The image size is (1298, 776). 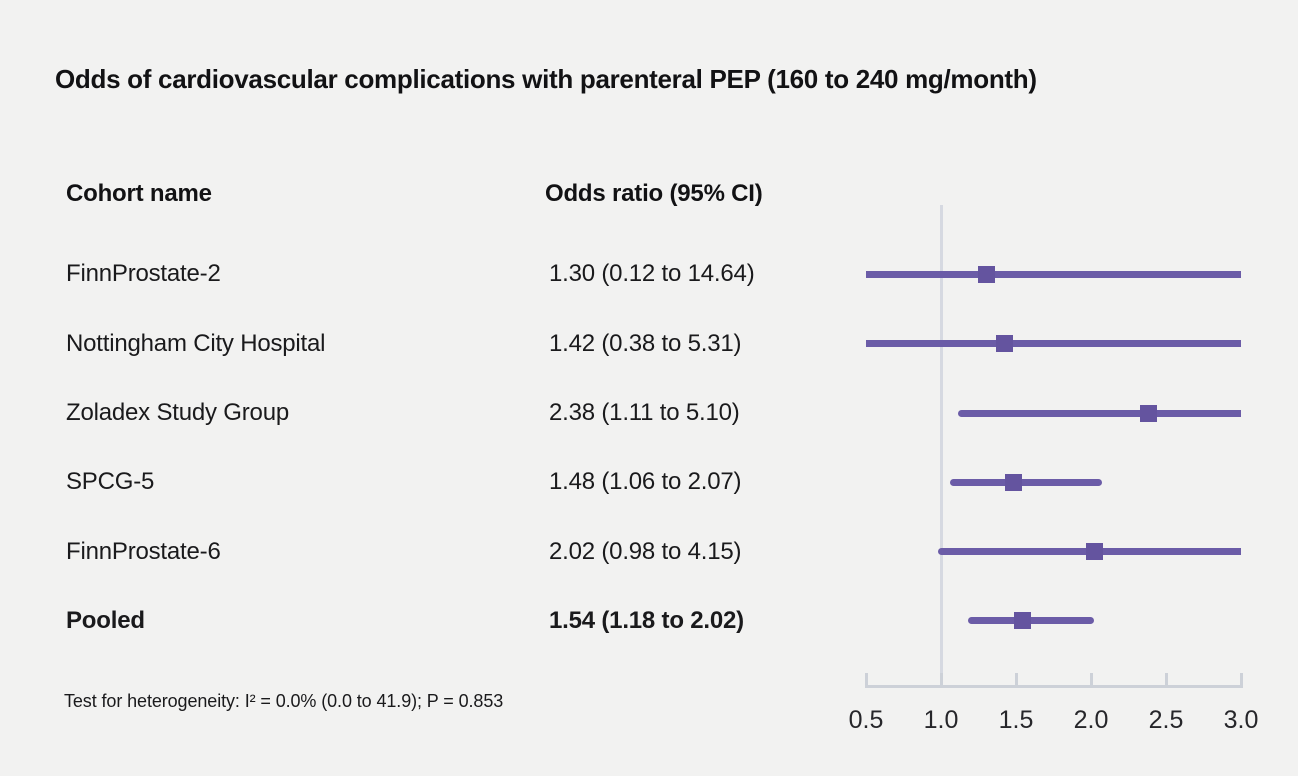 What do you see at coordinates (645, 551) in the screenshot?
I see `odds-ratio-value: 2.02 (0.98 to 4.15)` at bounding box center [645, 551].